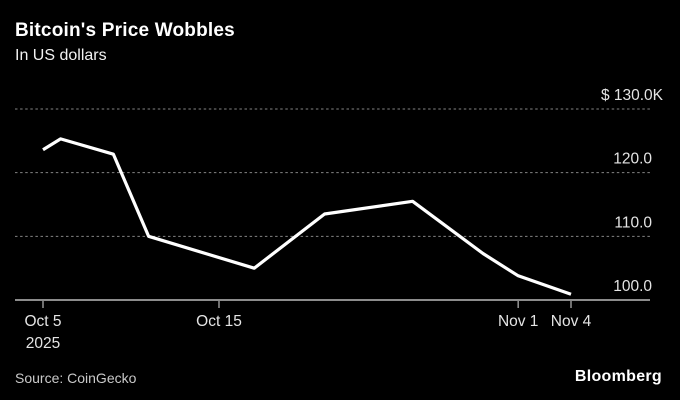 The image size is (680, 400). What do you see at coordinates (632, 159) in the screenshot?
I see `y-tick-label: 120.0` at bounding box center [632, 159].